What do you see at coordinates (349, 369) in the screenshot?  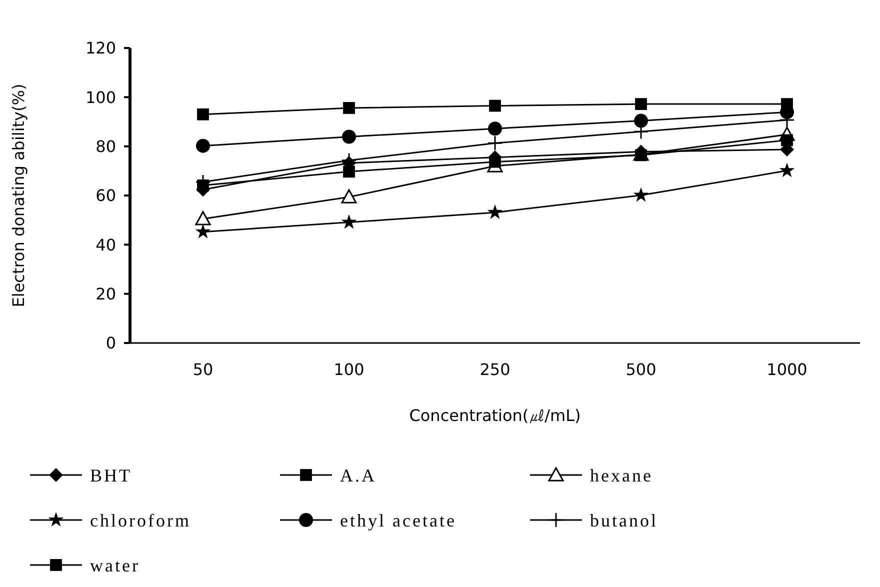 I see `x-tick-label: 100` at bounding box center [349, 369].